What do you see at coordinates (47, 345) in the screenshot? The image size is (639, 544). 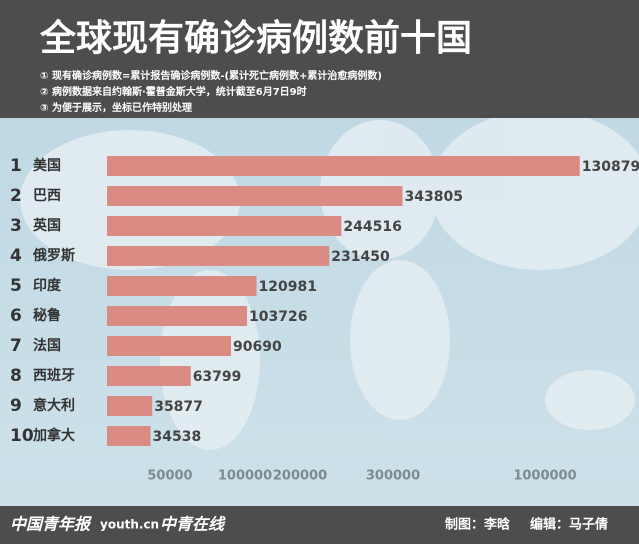 I see `y-tick-label: 法国` at bounding box center [47, 345].